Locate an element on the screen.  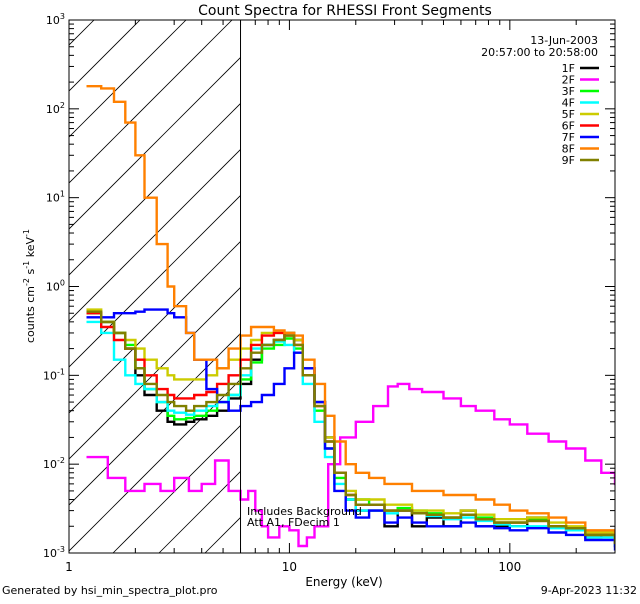
y-tick-label: 10⁻¹ is located at coordinates (54, 374).